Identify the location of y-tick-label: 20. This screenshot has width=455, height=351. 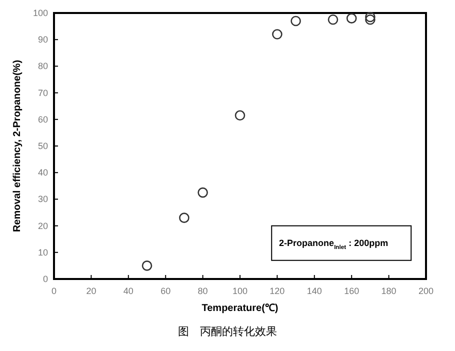
(43, 225).